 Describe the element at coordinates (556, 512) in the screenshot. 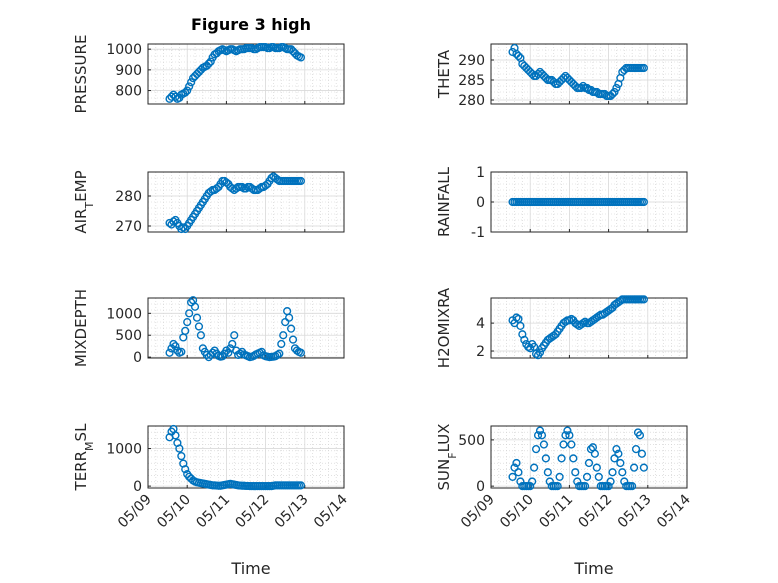

I see `x-tick-label: 05/11` at that location.